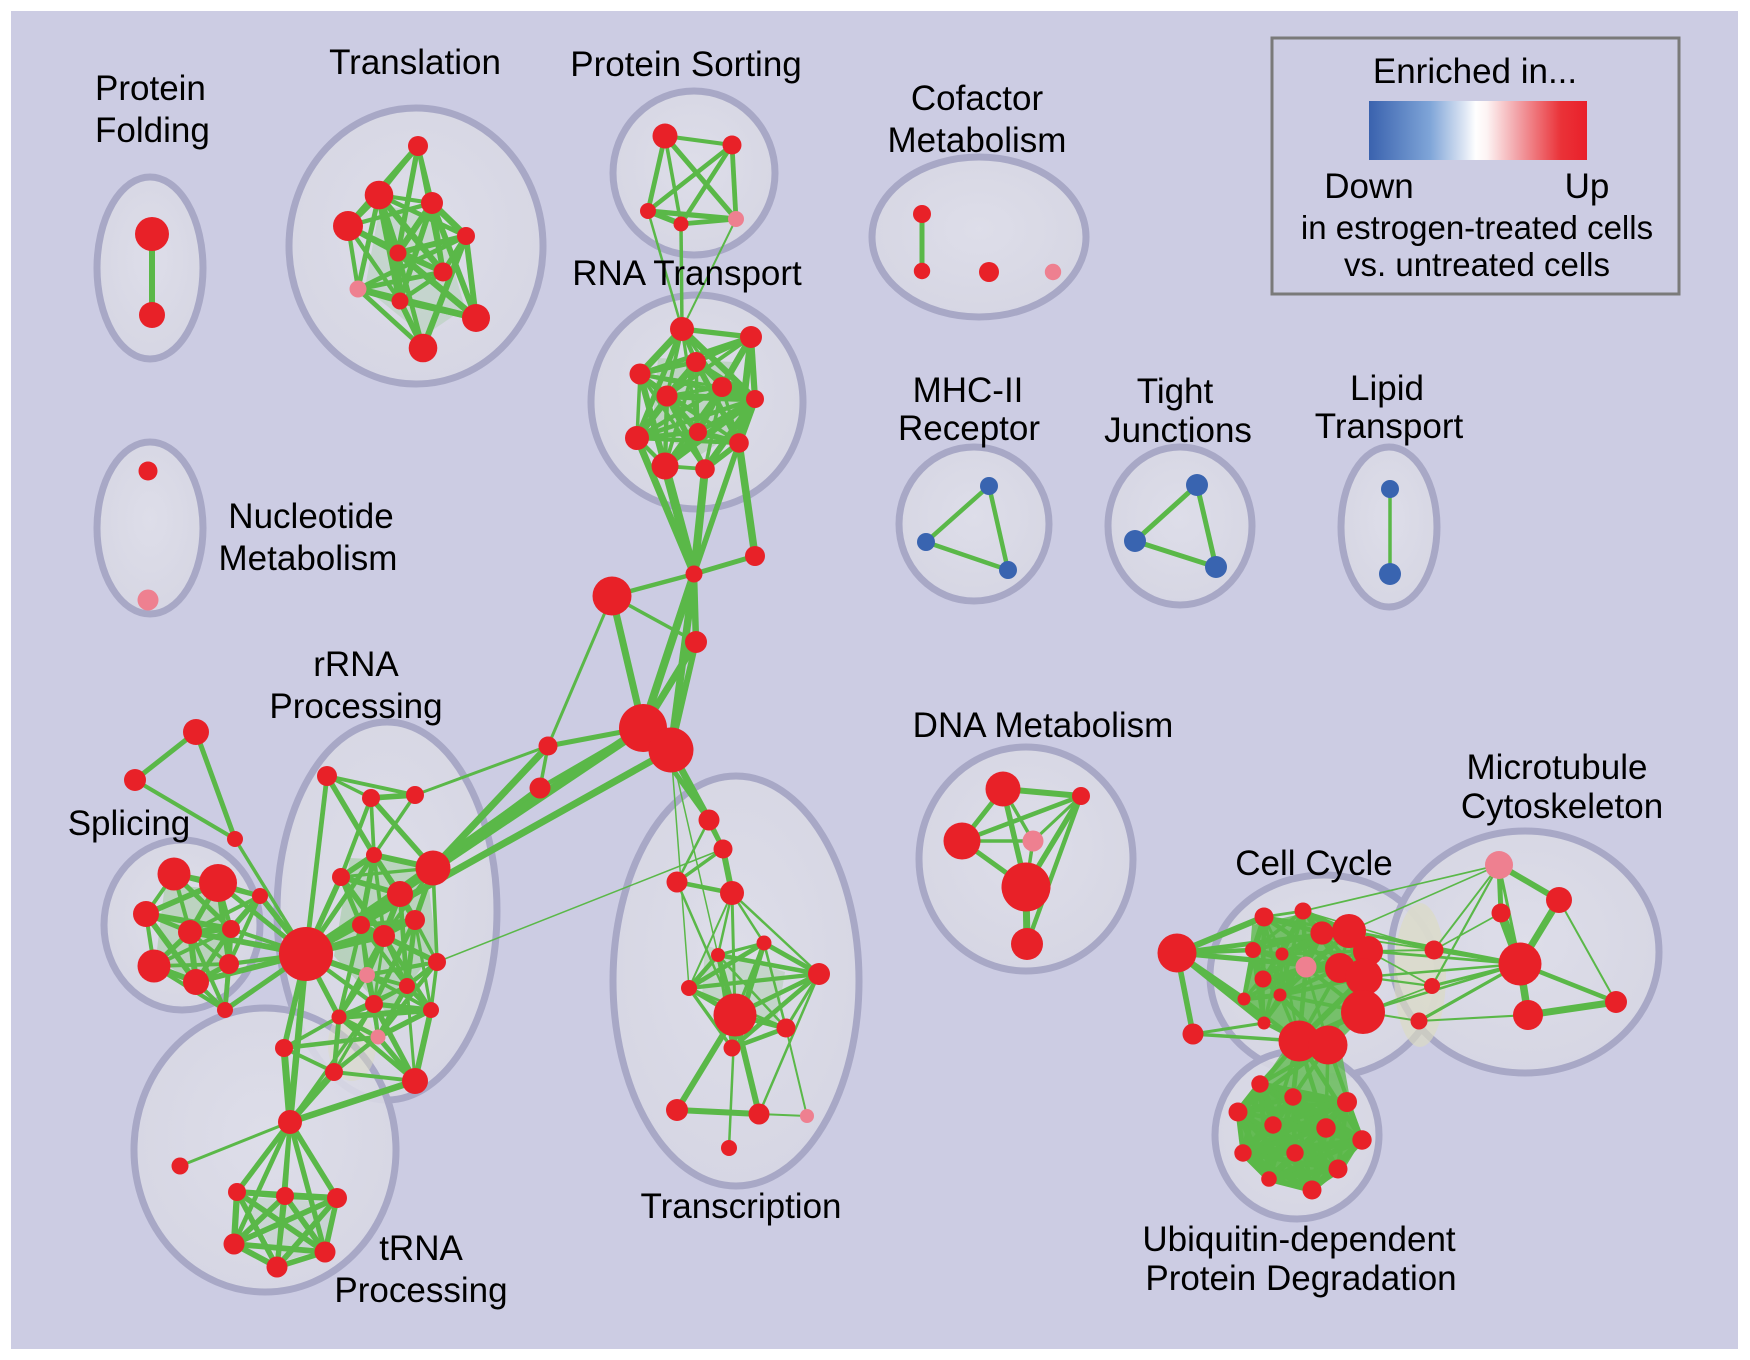 The image size is (1750, 1360). I want to click on svg-text: MHC-II, so click(968, 390).